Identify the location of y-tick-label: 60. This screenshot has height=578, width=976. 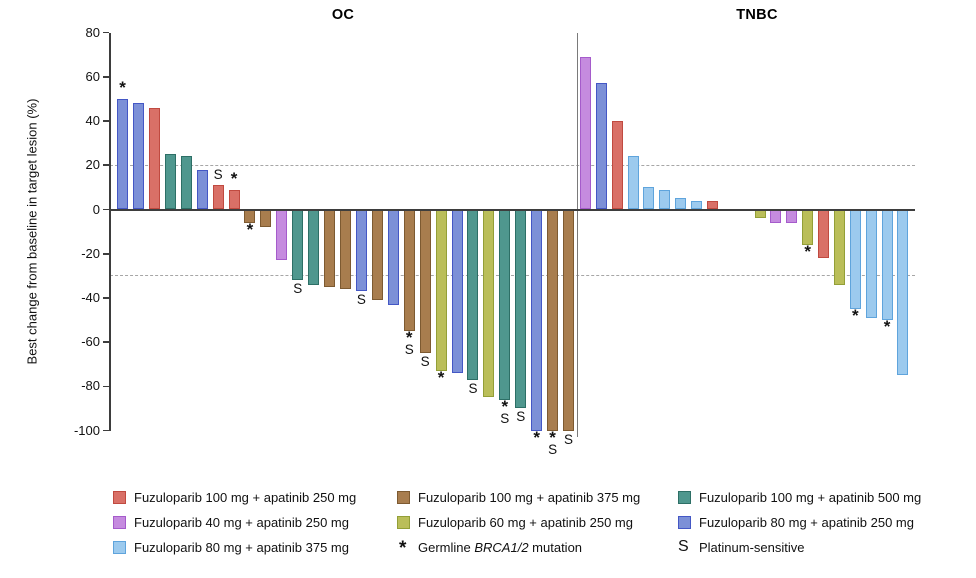
(92, 76).